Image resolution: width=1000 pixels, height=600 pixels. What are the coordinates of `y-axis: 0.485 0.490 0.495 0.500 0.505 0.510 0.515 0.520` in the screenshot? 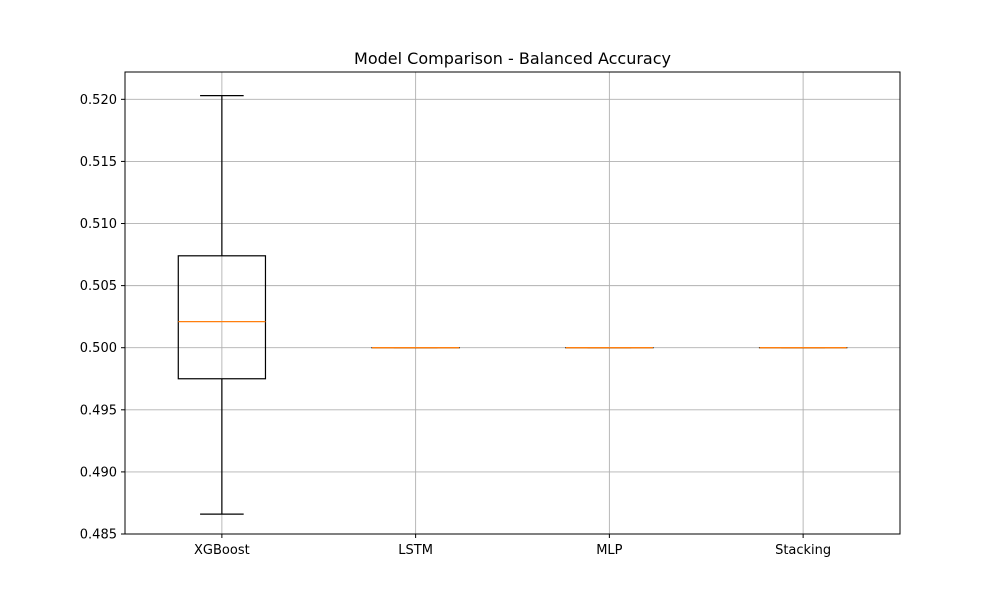 It's located at (102, 318).